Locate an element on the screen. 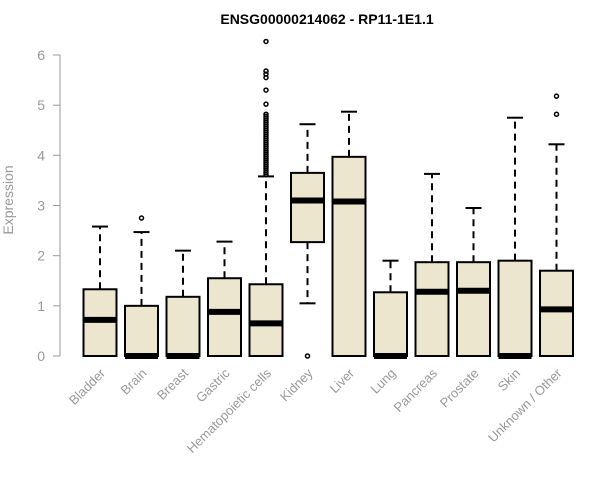 Image resolution: width=600 pixels, height=500 pixels. box-body-skin is located at coordinates (515, 308).